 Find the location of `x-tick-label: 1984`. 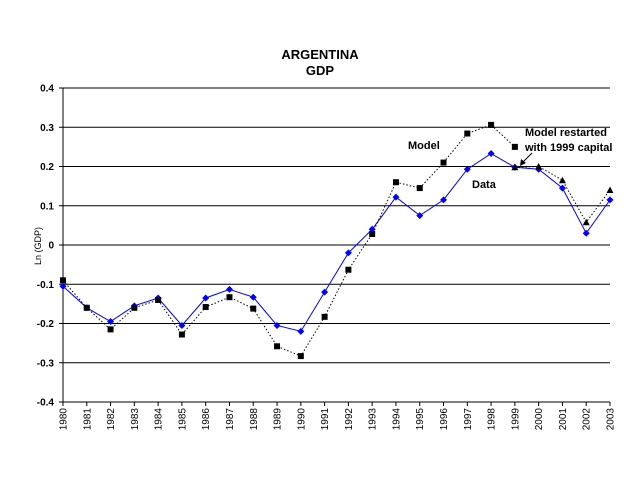

x-tick-label: 1984 is located at coordinates (159, 419).